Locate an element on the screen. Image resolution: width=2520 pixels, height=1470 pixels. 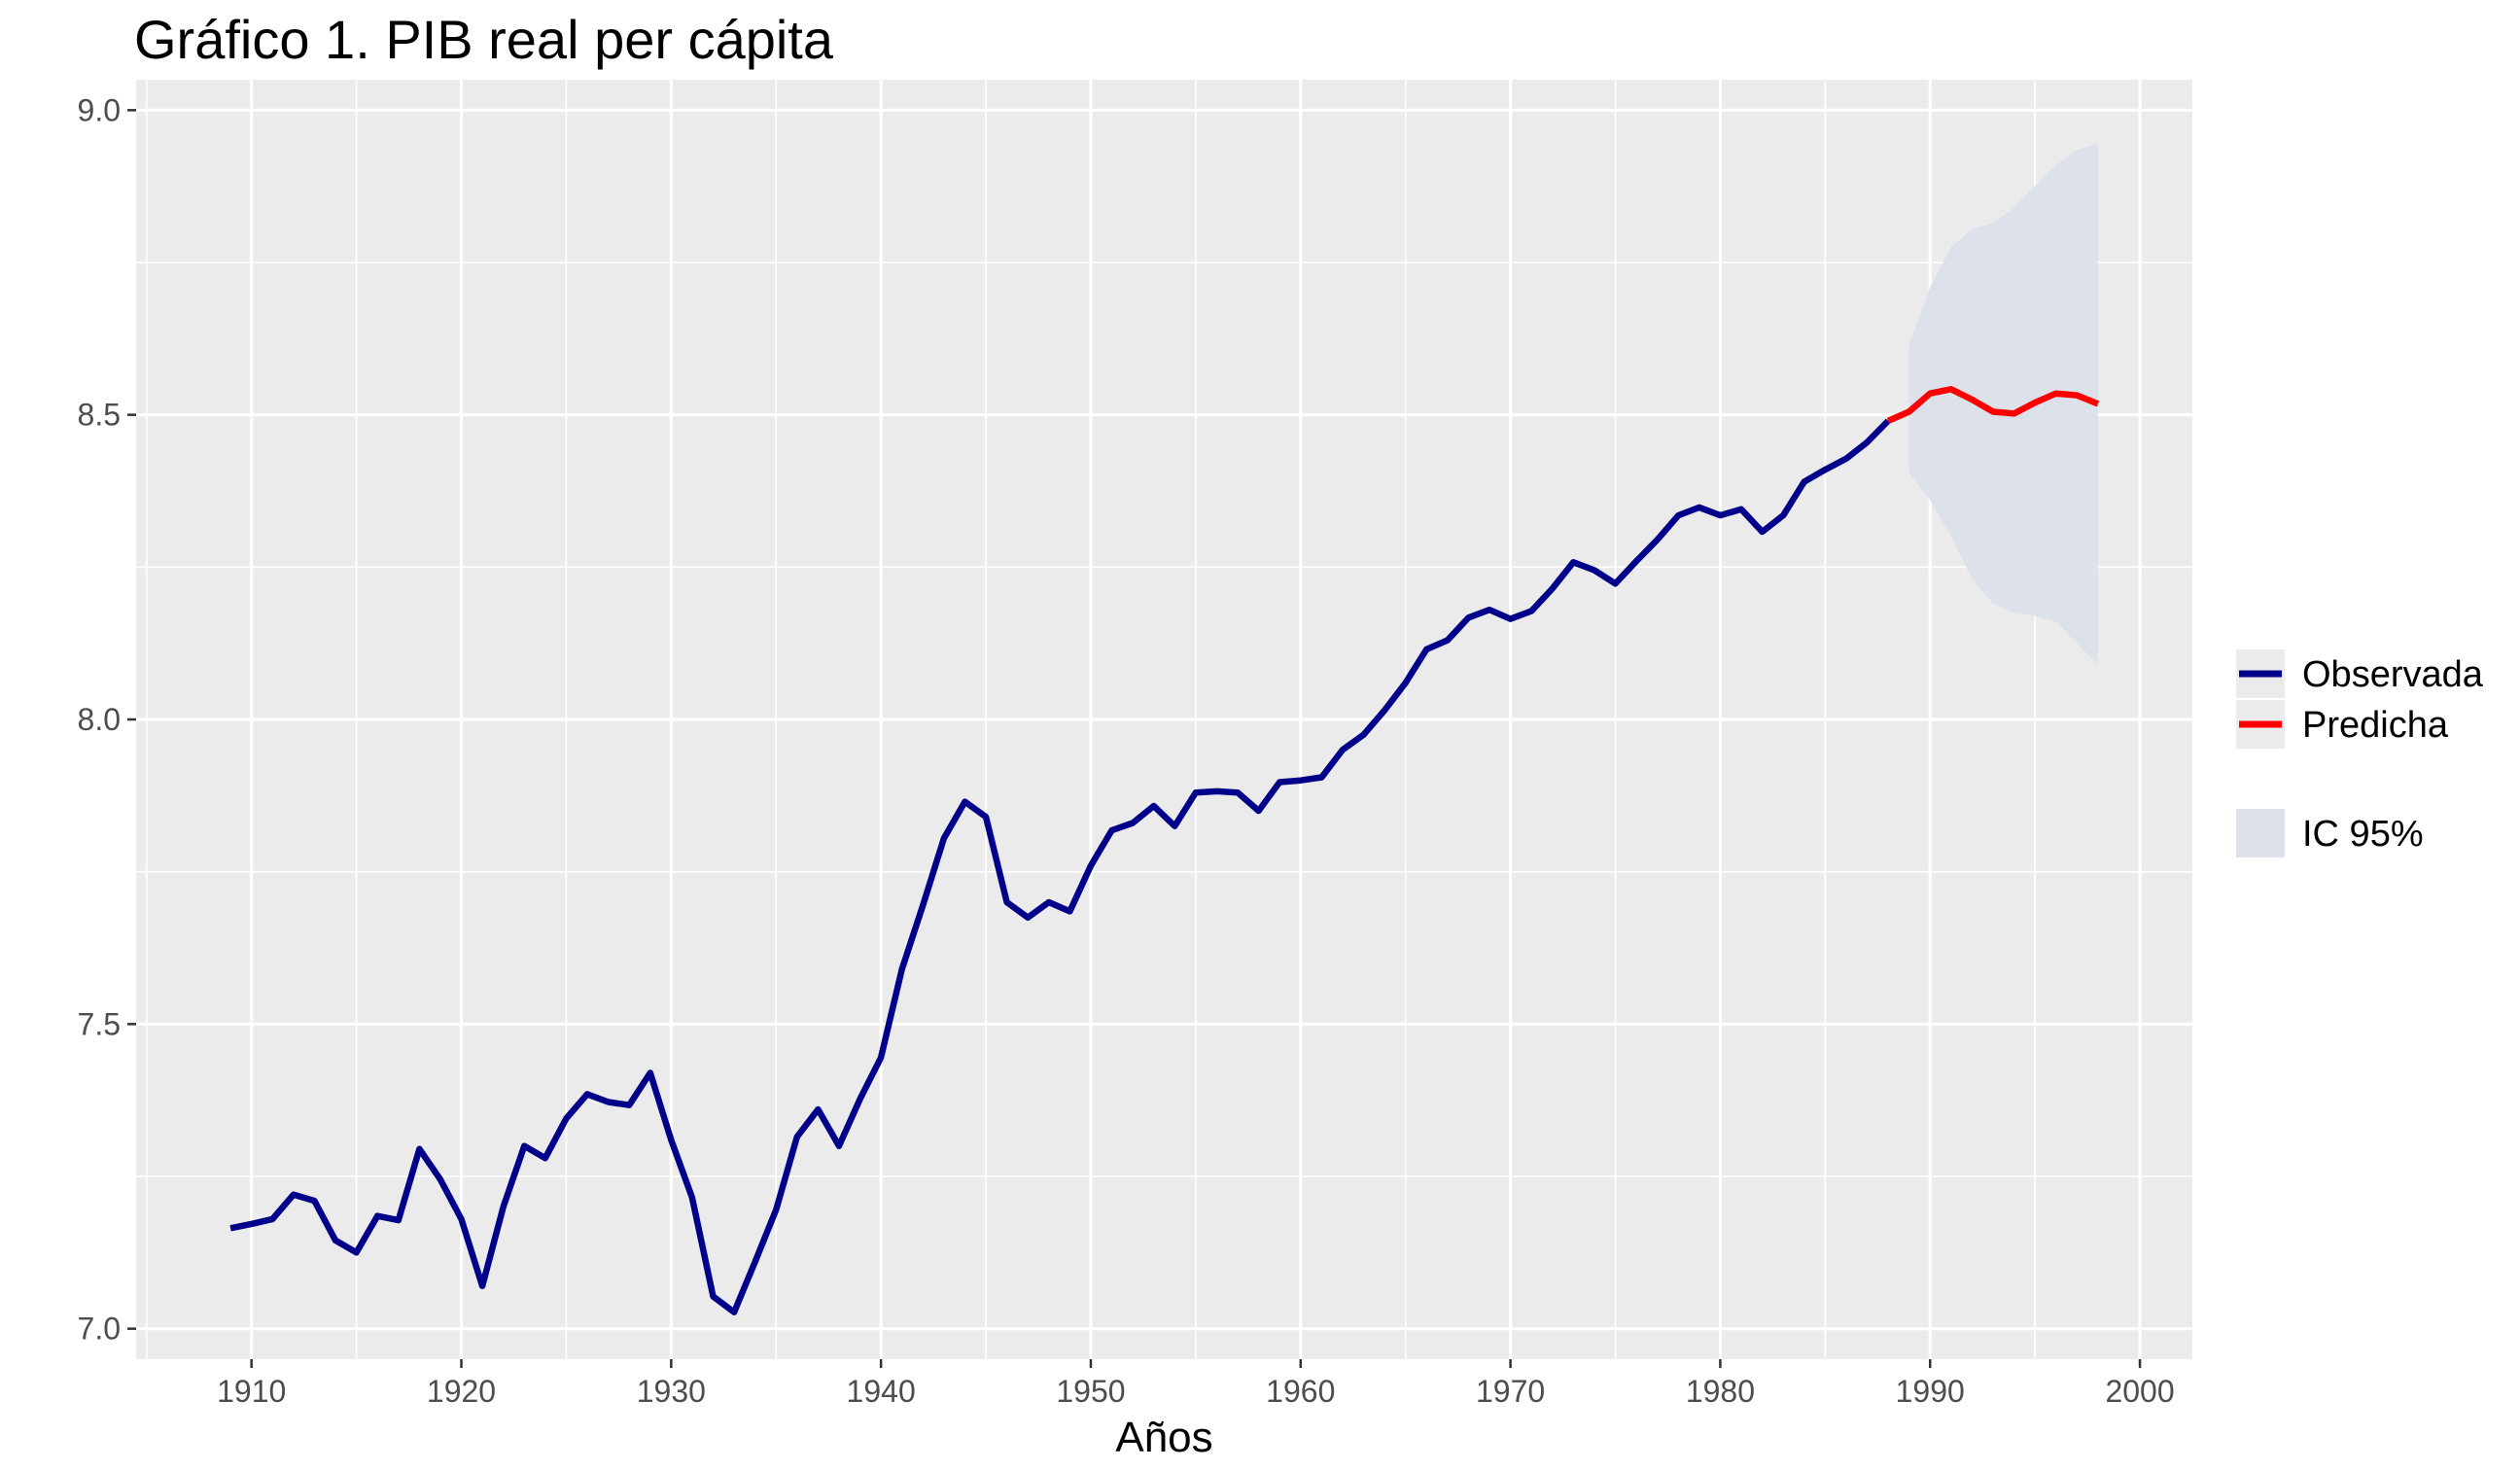
legend-label: Predicha is located at coordinates (2375, 725).